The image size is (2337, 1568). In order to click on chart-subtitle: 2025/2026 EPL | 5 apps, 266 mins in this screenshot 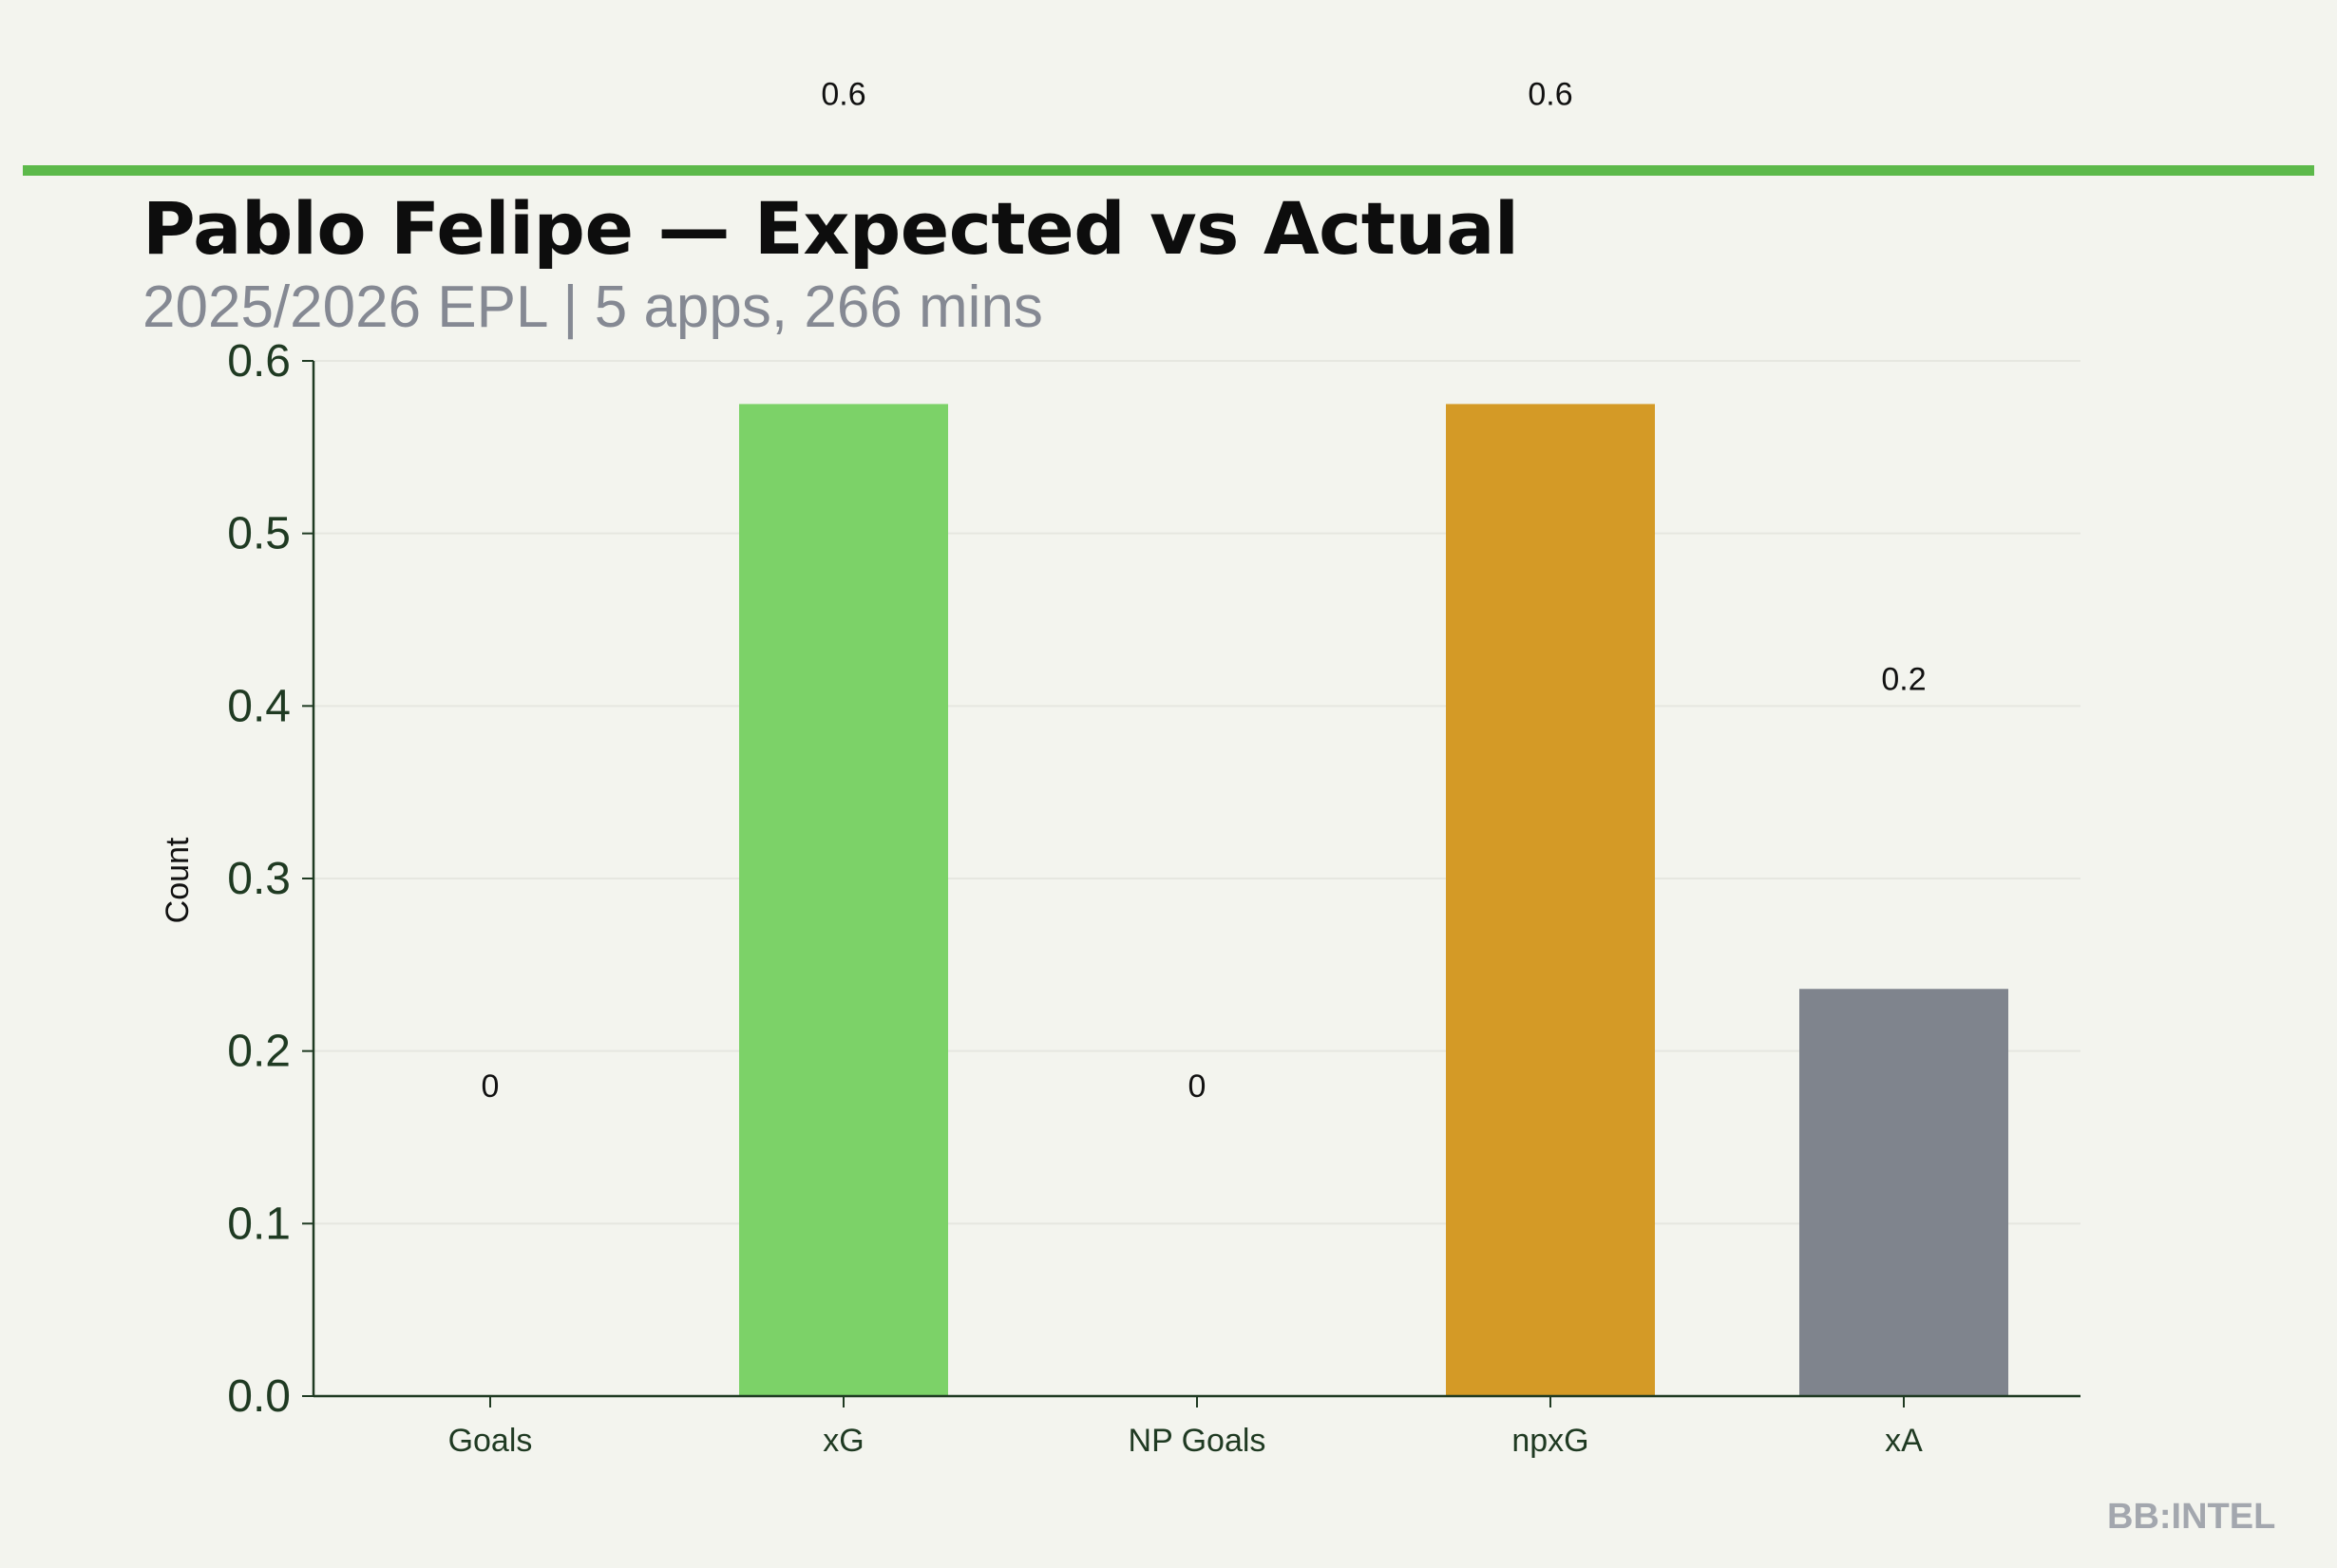, I will do `click(592, 307)`.